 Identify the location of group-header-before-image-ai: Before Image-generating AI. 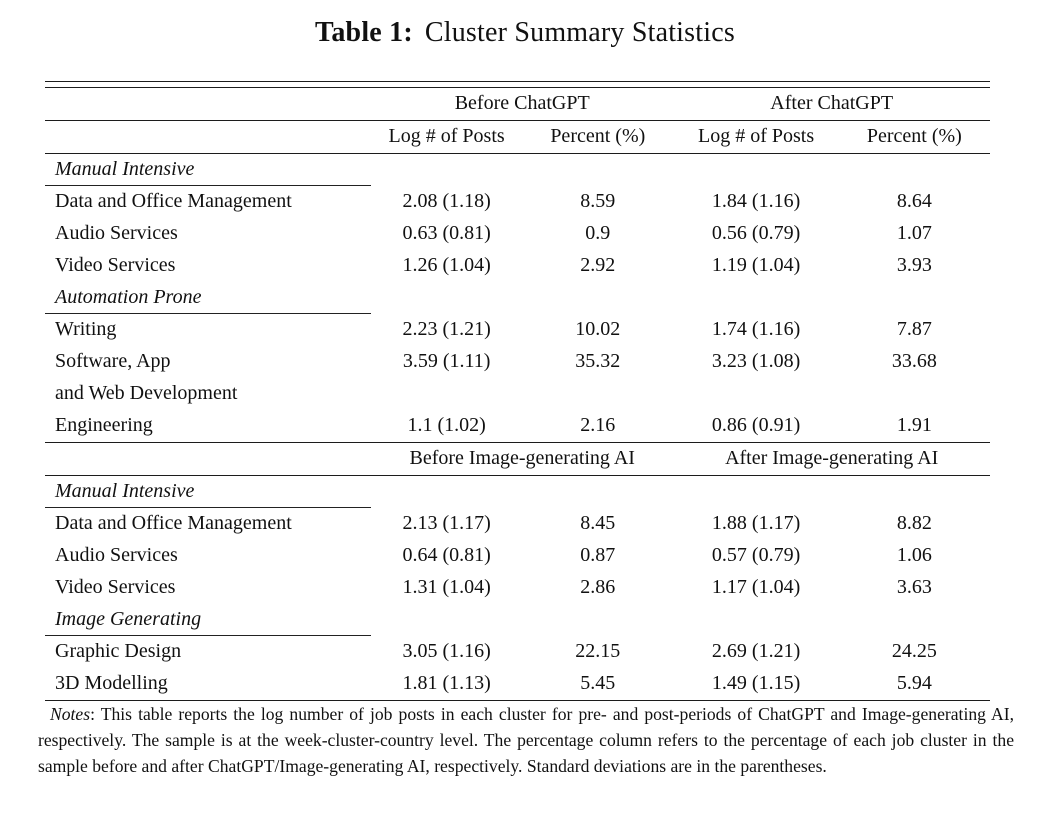
(522, 458).